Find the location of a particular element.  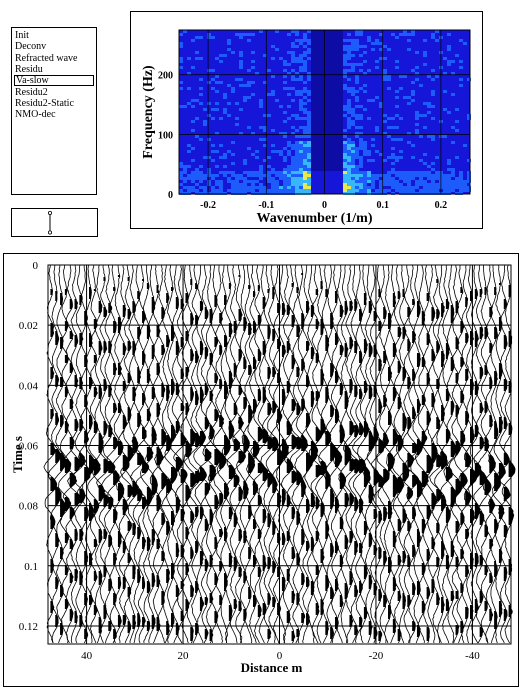

fk-heatmap is located at coordinates (325, 112).